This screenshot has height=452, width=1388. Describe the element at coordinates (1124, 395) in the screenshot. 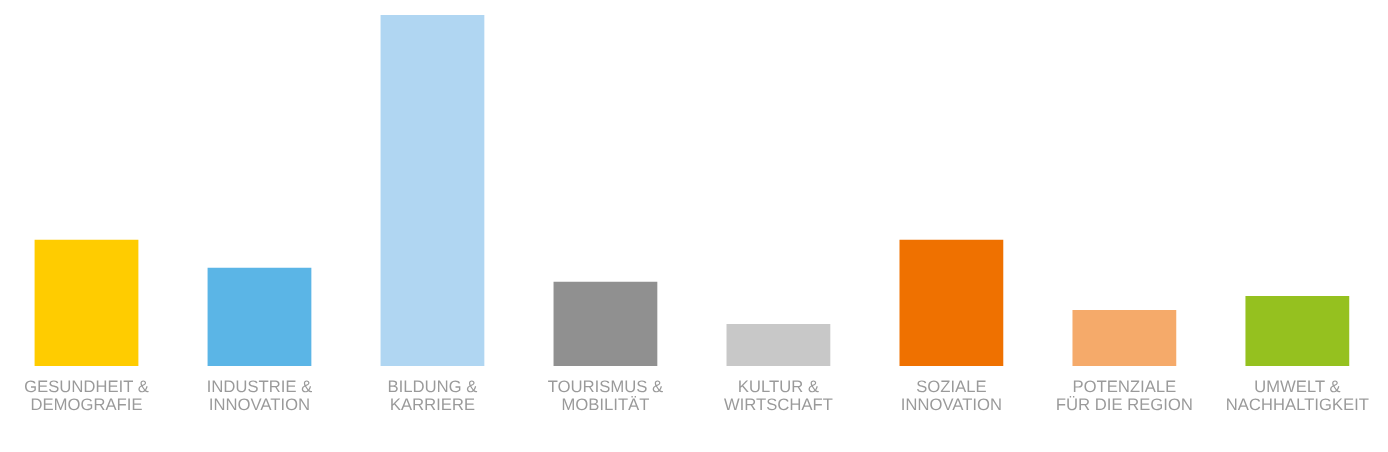

I see `x-tick-label: POTENZIALE FÜR DIE REGION` at that location.